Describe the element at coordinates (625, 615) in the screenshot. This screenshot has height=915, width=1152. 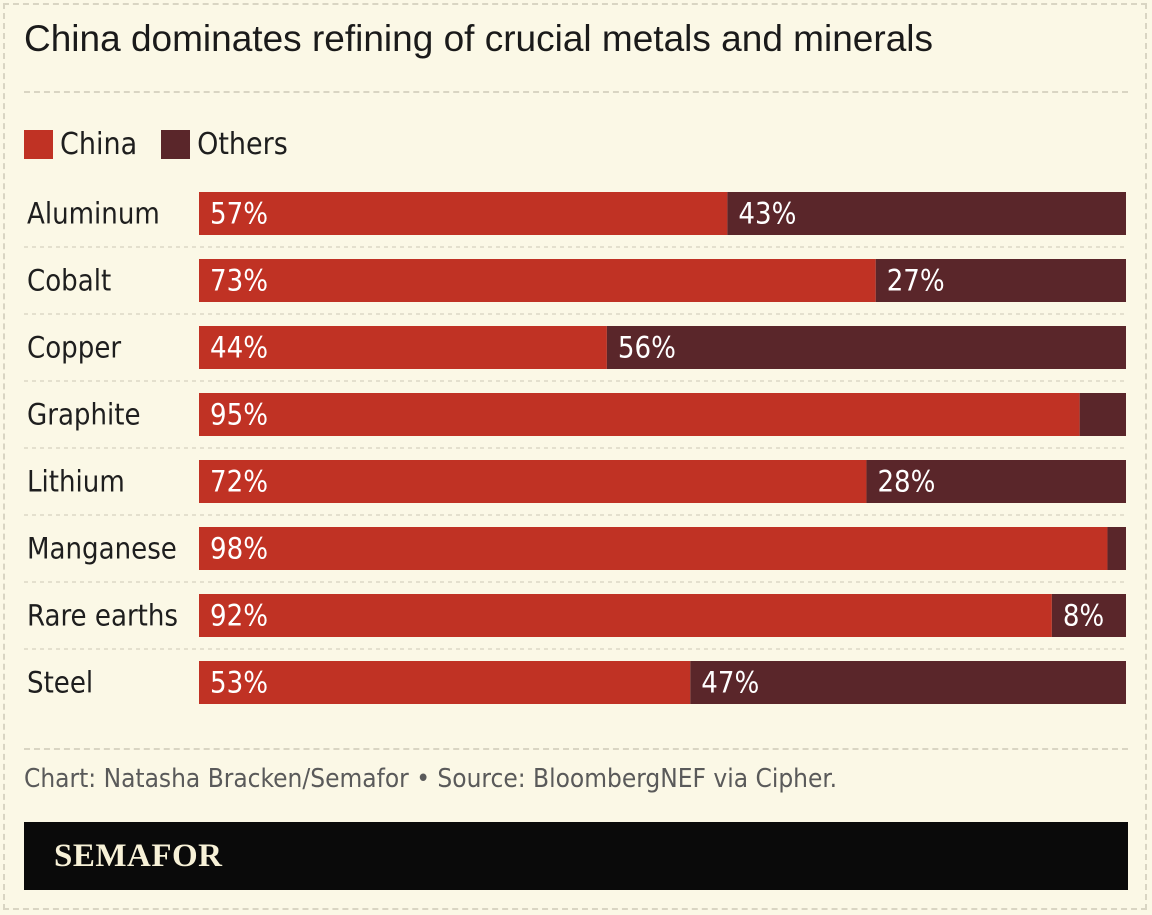
I see `bar-china-rare-earths` at that location.